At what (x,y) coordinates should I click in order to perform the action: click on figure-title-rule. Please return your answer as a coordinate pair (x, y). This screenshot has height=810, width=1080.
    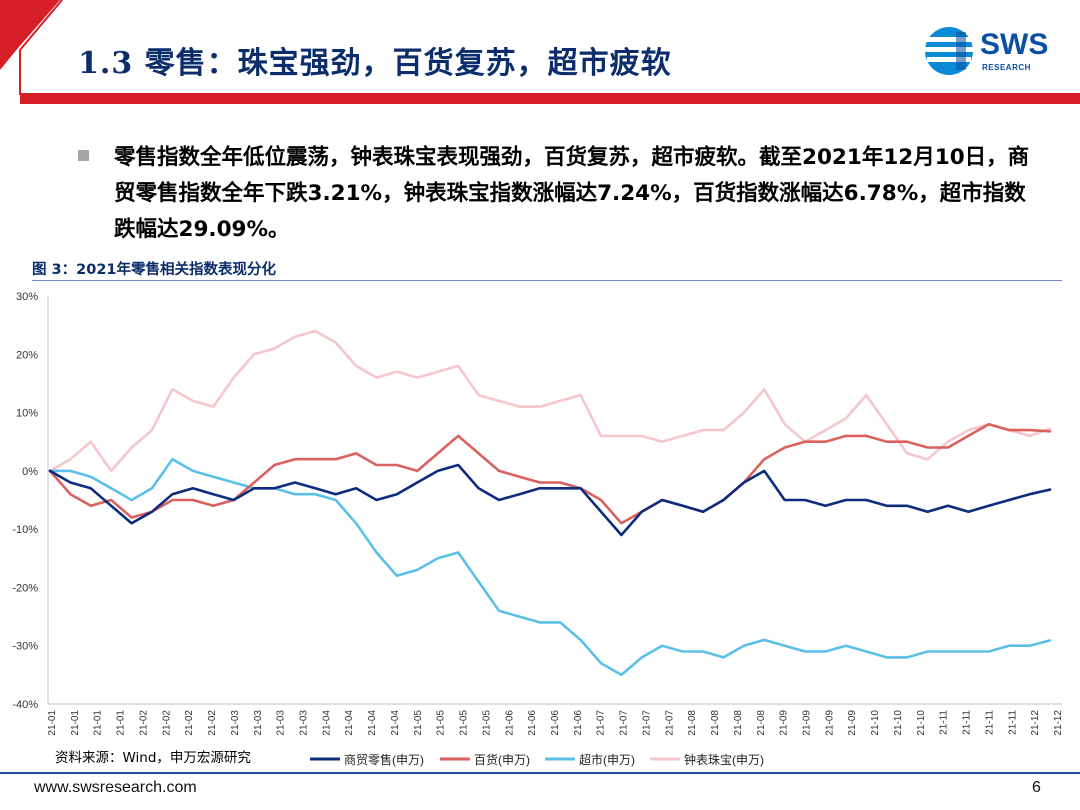
    Looking at the image, I should click on (547, 280).